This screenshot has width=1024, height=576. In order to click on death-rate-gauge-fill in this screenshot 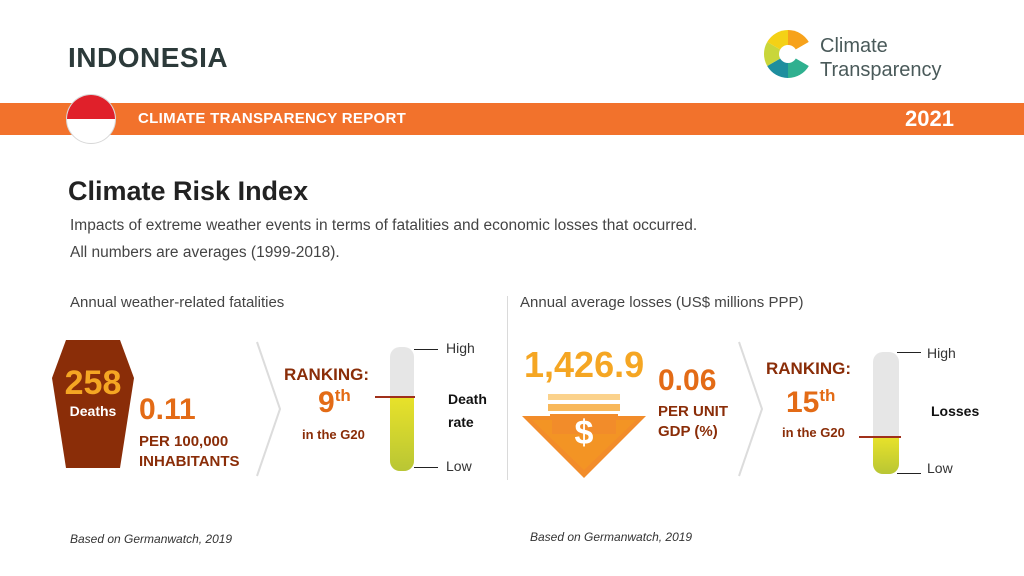, I will do `click(402, 434)`.